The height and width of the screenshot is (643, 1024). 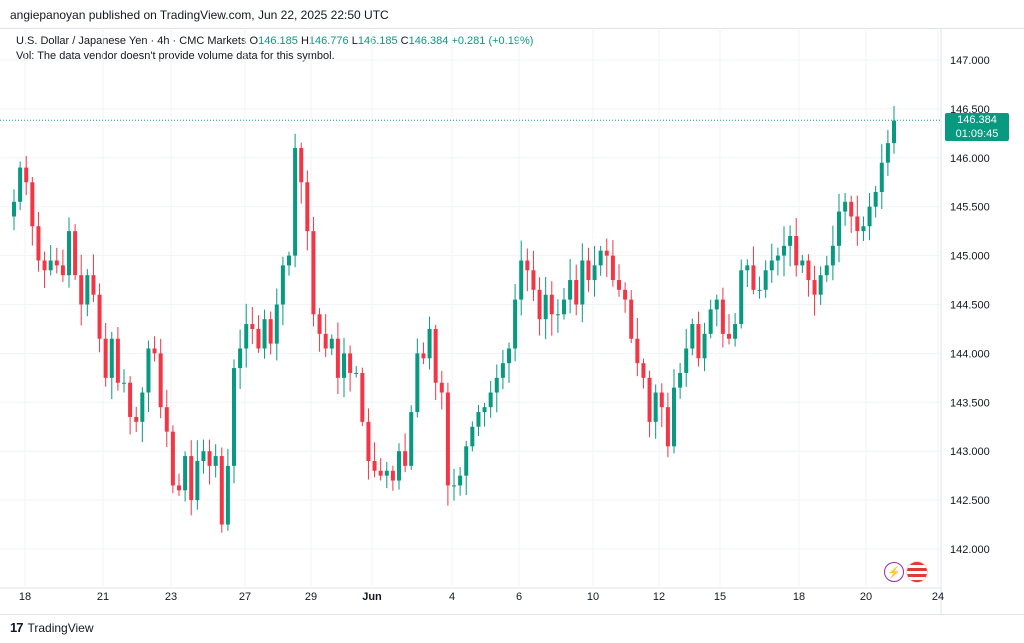 What do you see at coordinates (304, 41) in the screenshot?
I see `high-label: H` at bounding box center [304, 41].